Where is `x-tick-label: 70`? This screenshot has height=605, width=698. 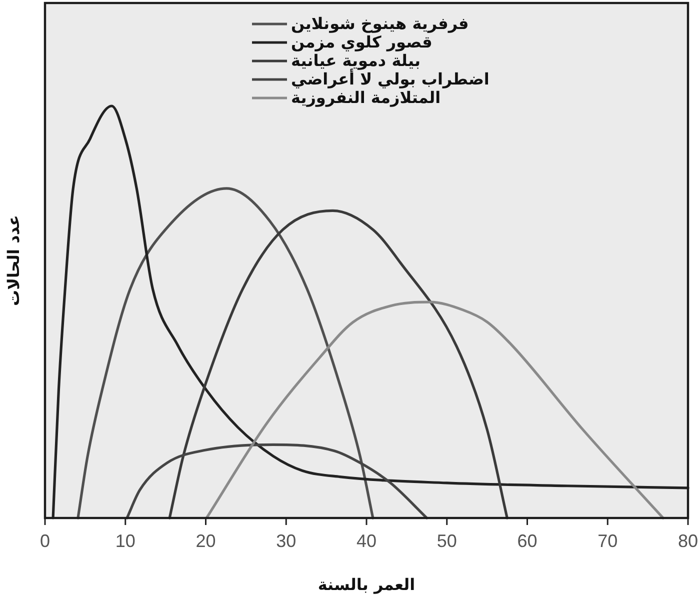
x-tick-label: 70 is located at coordinates (608, 541).